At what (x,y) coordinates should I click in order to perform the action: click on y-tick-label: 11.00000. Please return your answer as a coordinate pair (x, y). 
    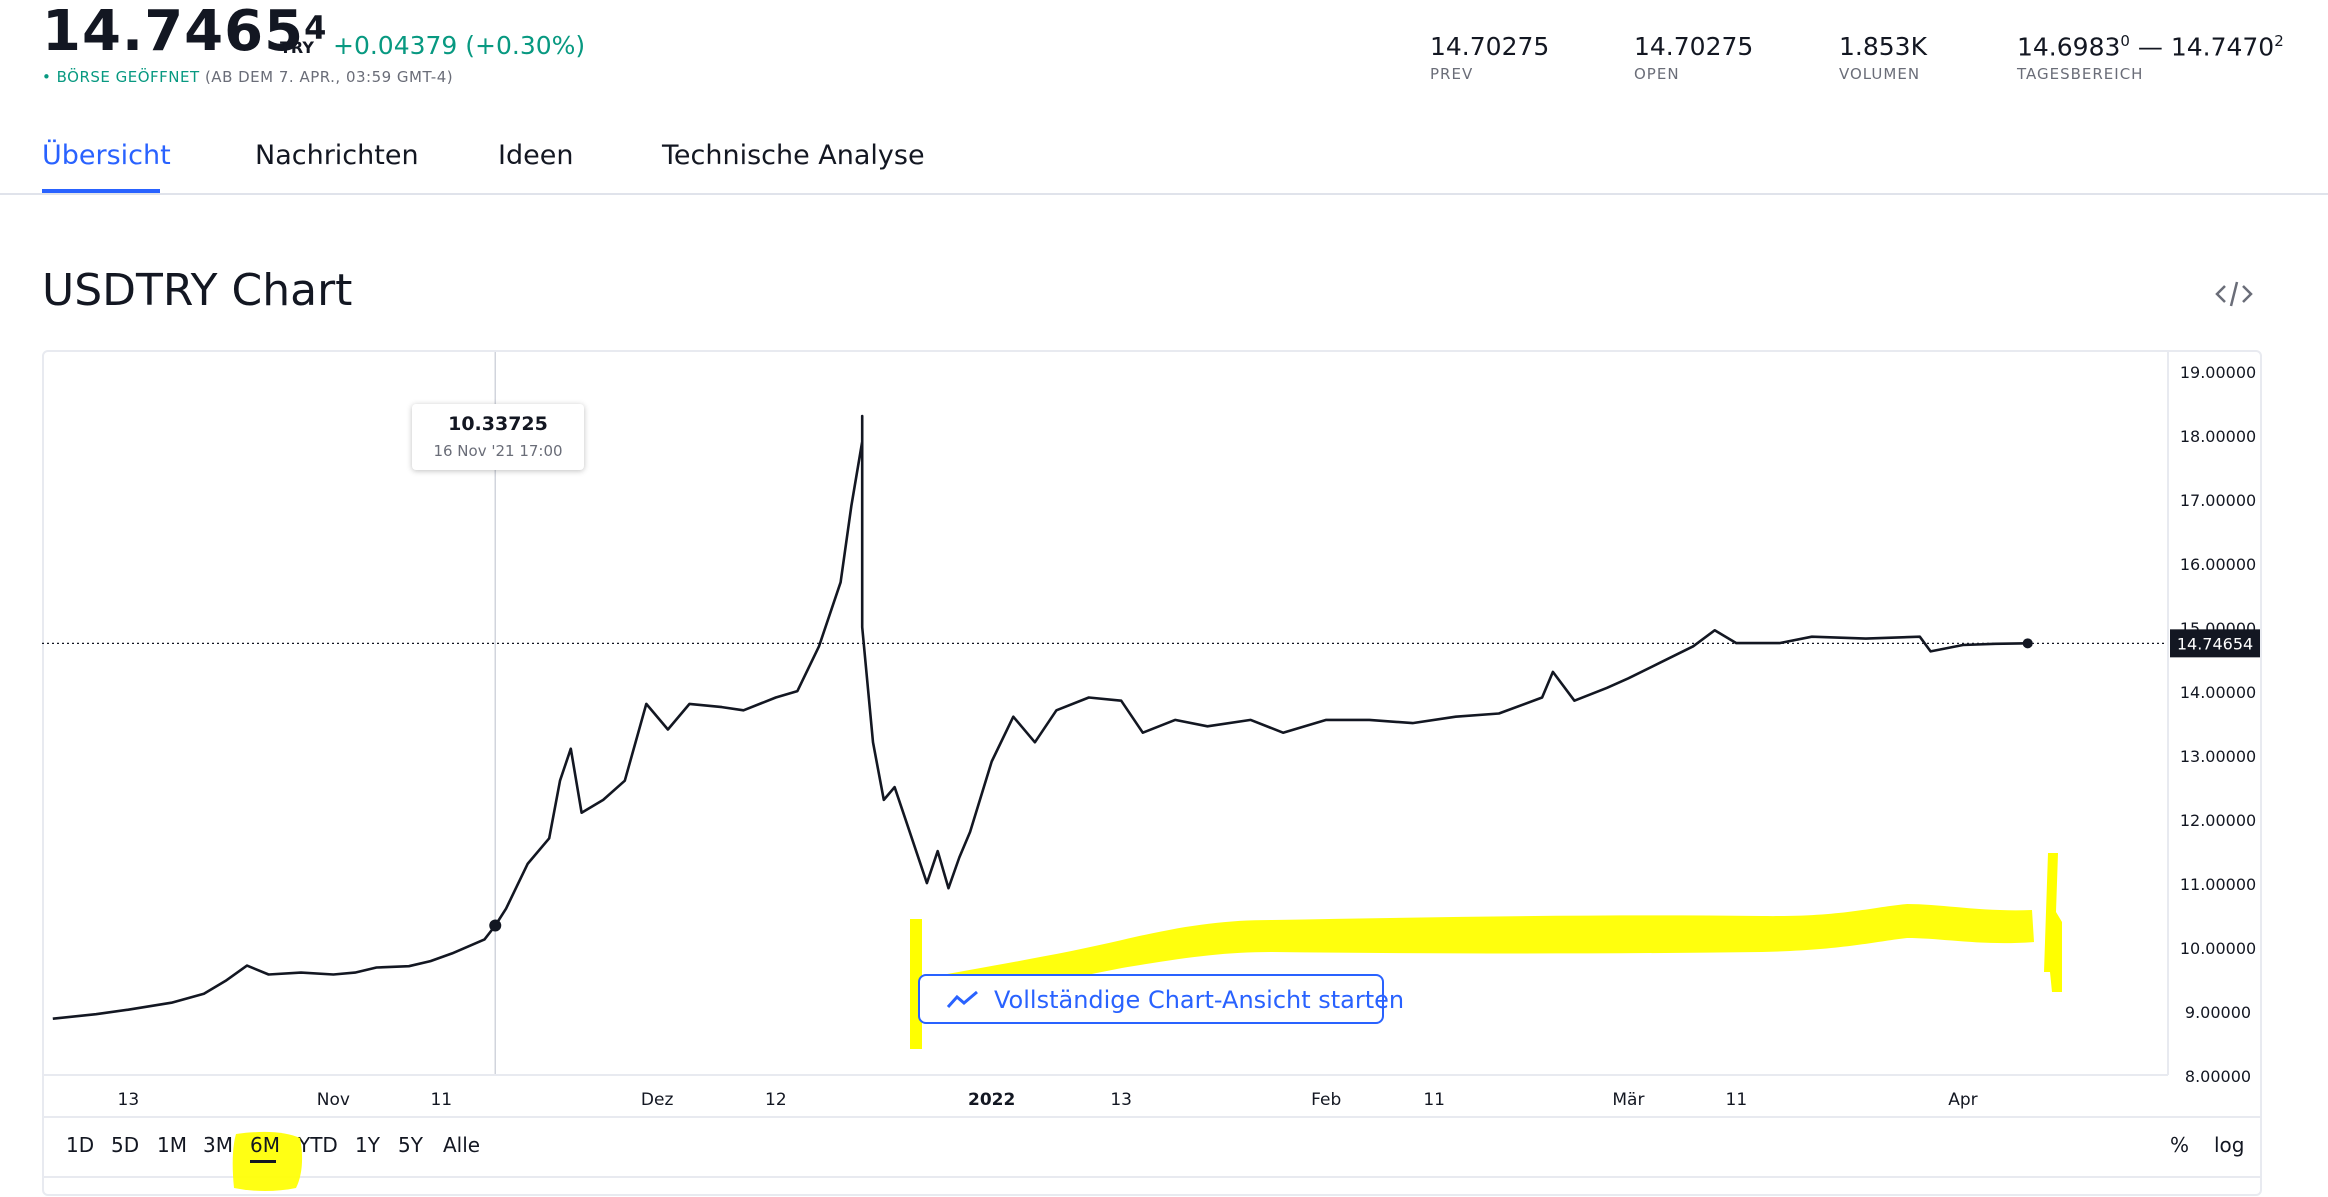
    Looking at the image, I should click on (2218, 884).